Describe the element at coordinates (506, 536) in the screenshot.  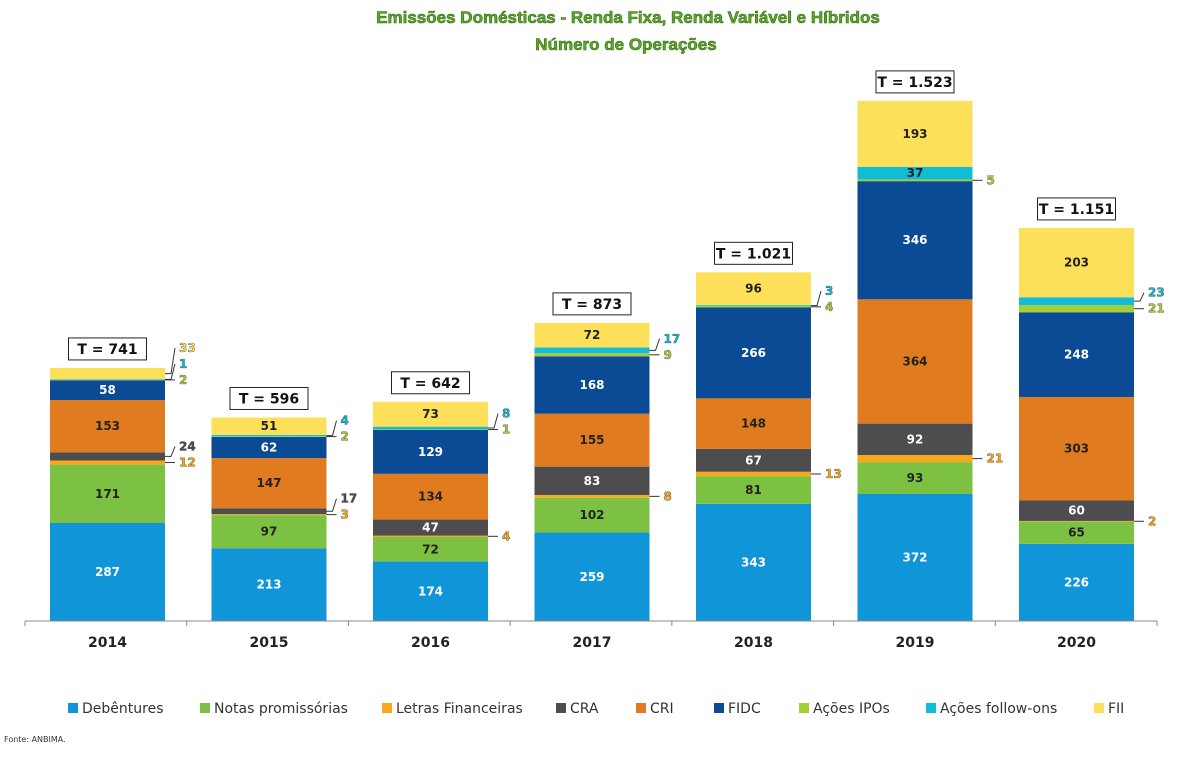
I see `callout-label-letras-financeiras-2016: 4` at that location.